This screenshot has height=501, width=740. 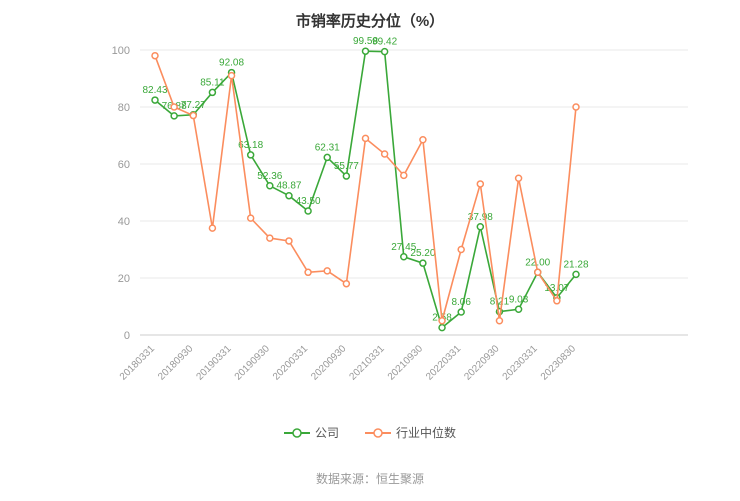 What do you see at coordinates (154, 90) in the screenshot?
I see `data-label: 82.43` at bounding box center [154, 90].